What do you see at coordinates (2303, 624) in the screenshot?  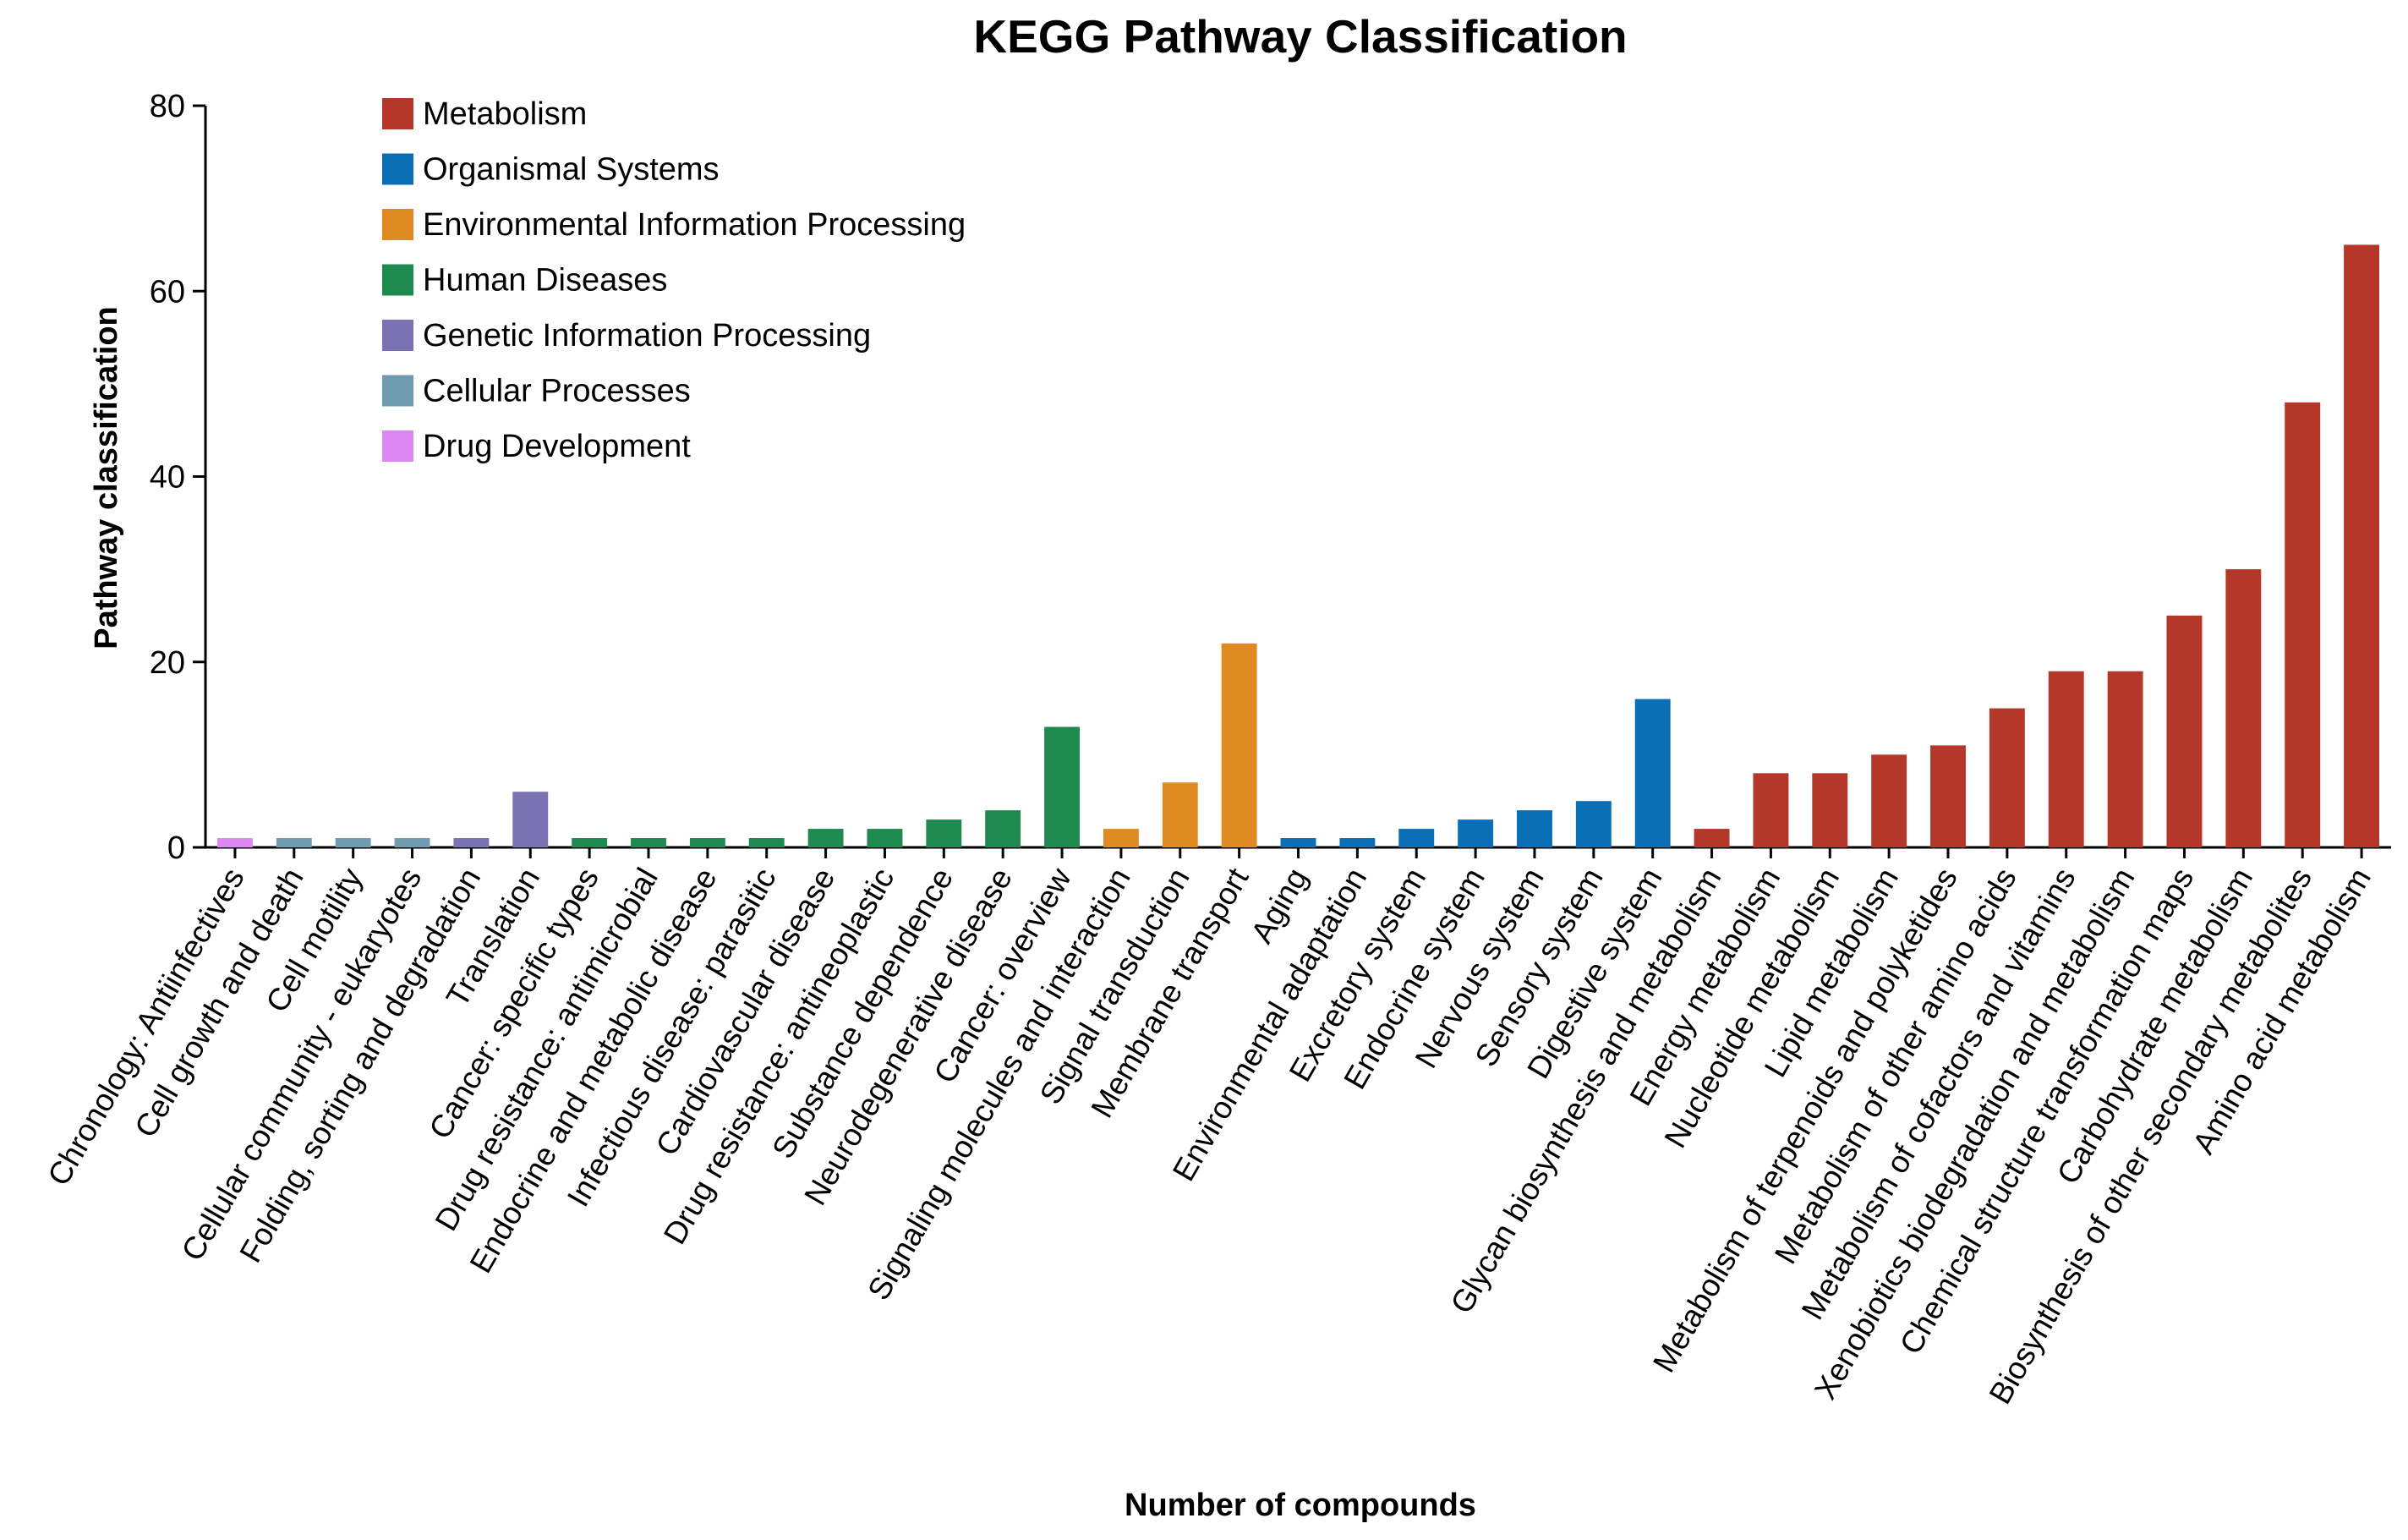 I see `bar-biosynthesis-of-other-secondary-metabolites` at bounding box center [2303, 624].